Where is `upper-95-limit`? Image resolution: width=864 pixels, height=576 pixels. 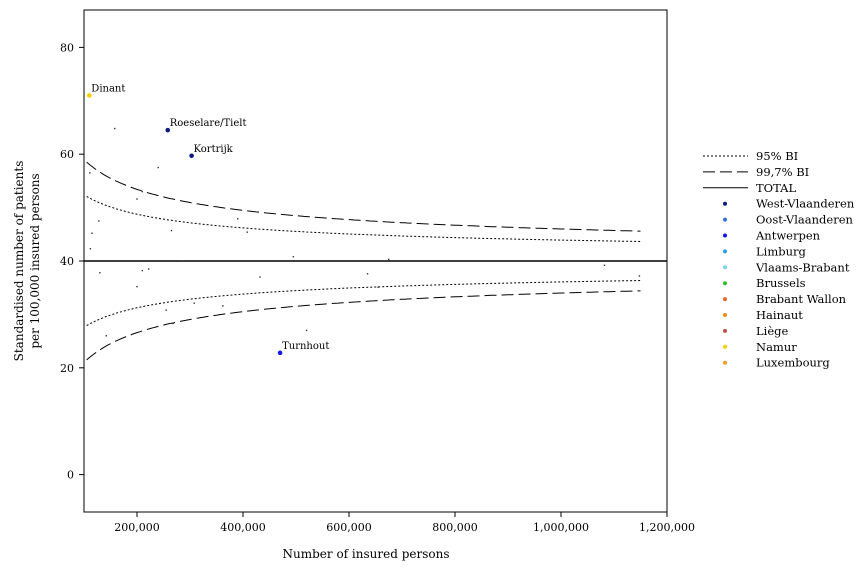
upper-95-limit is located at coordinates (363, 218).